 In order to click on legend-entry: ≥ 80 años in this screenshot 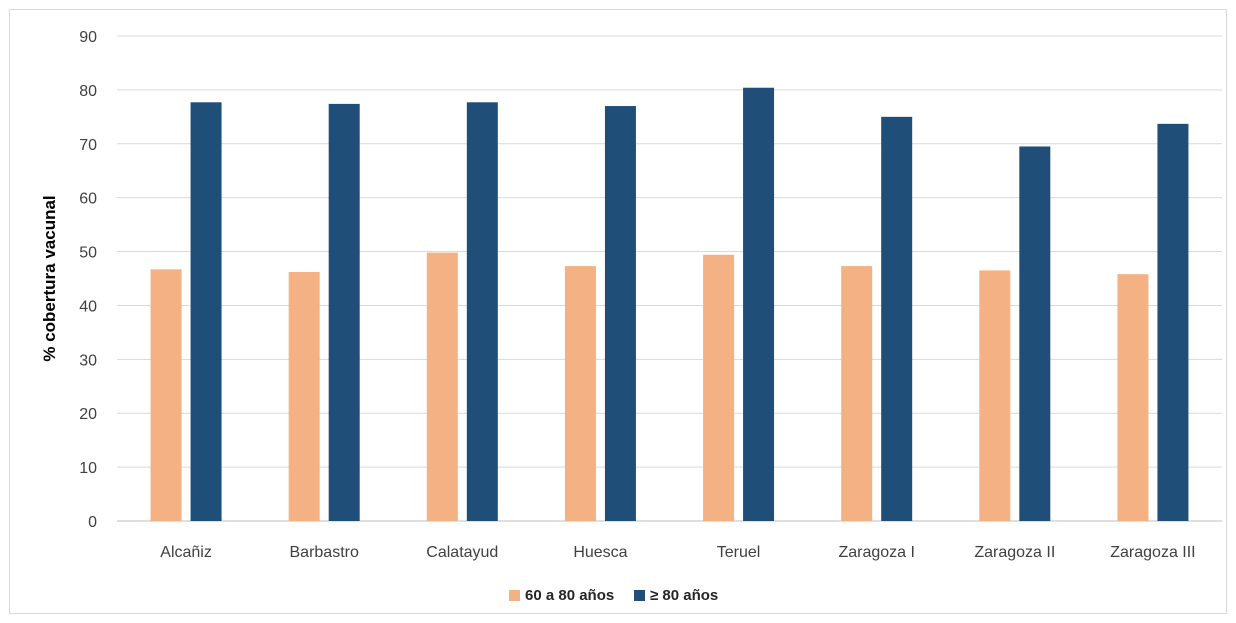, I will do `click(684, 595)`.